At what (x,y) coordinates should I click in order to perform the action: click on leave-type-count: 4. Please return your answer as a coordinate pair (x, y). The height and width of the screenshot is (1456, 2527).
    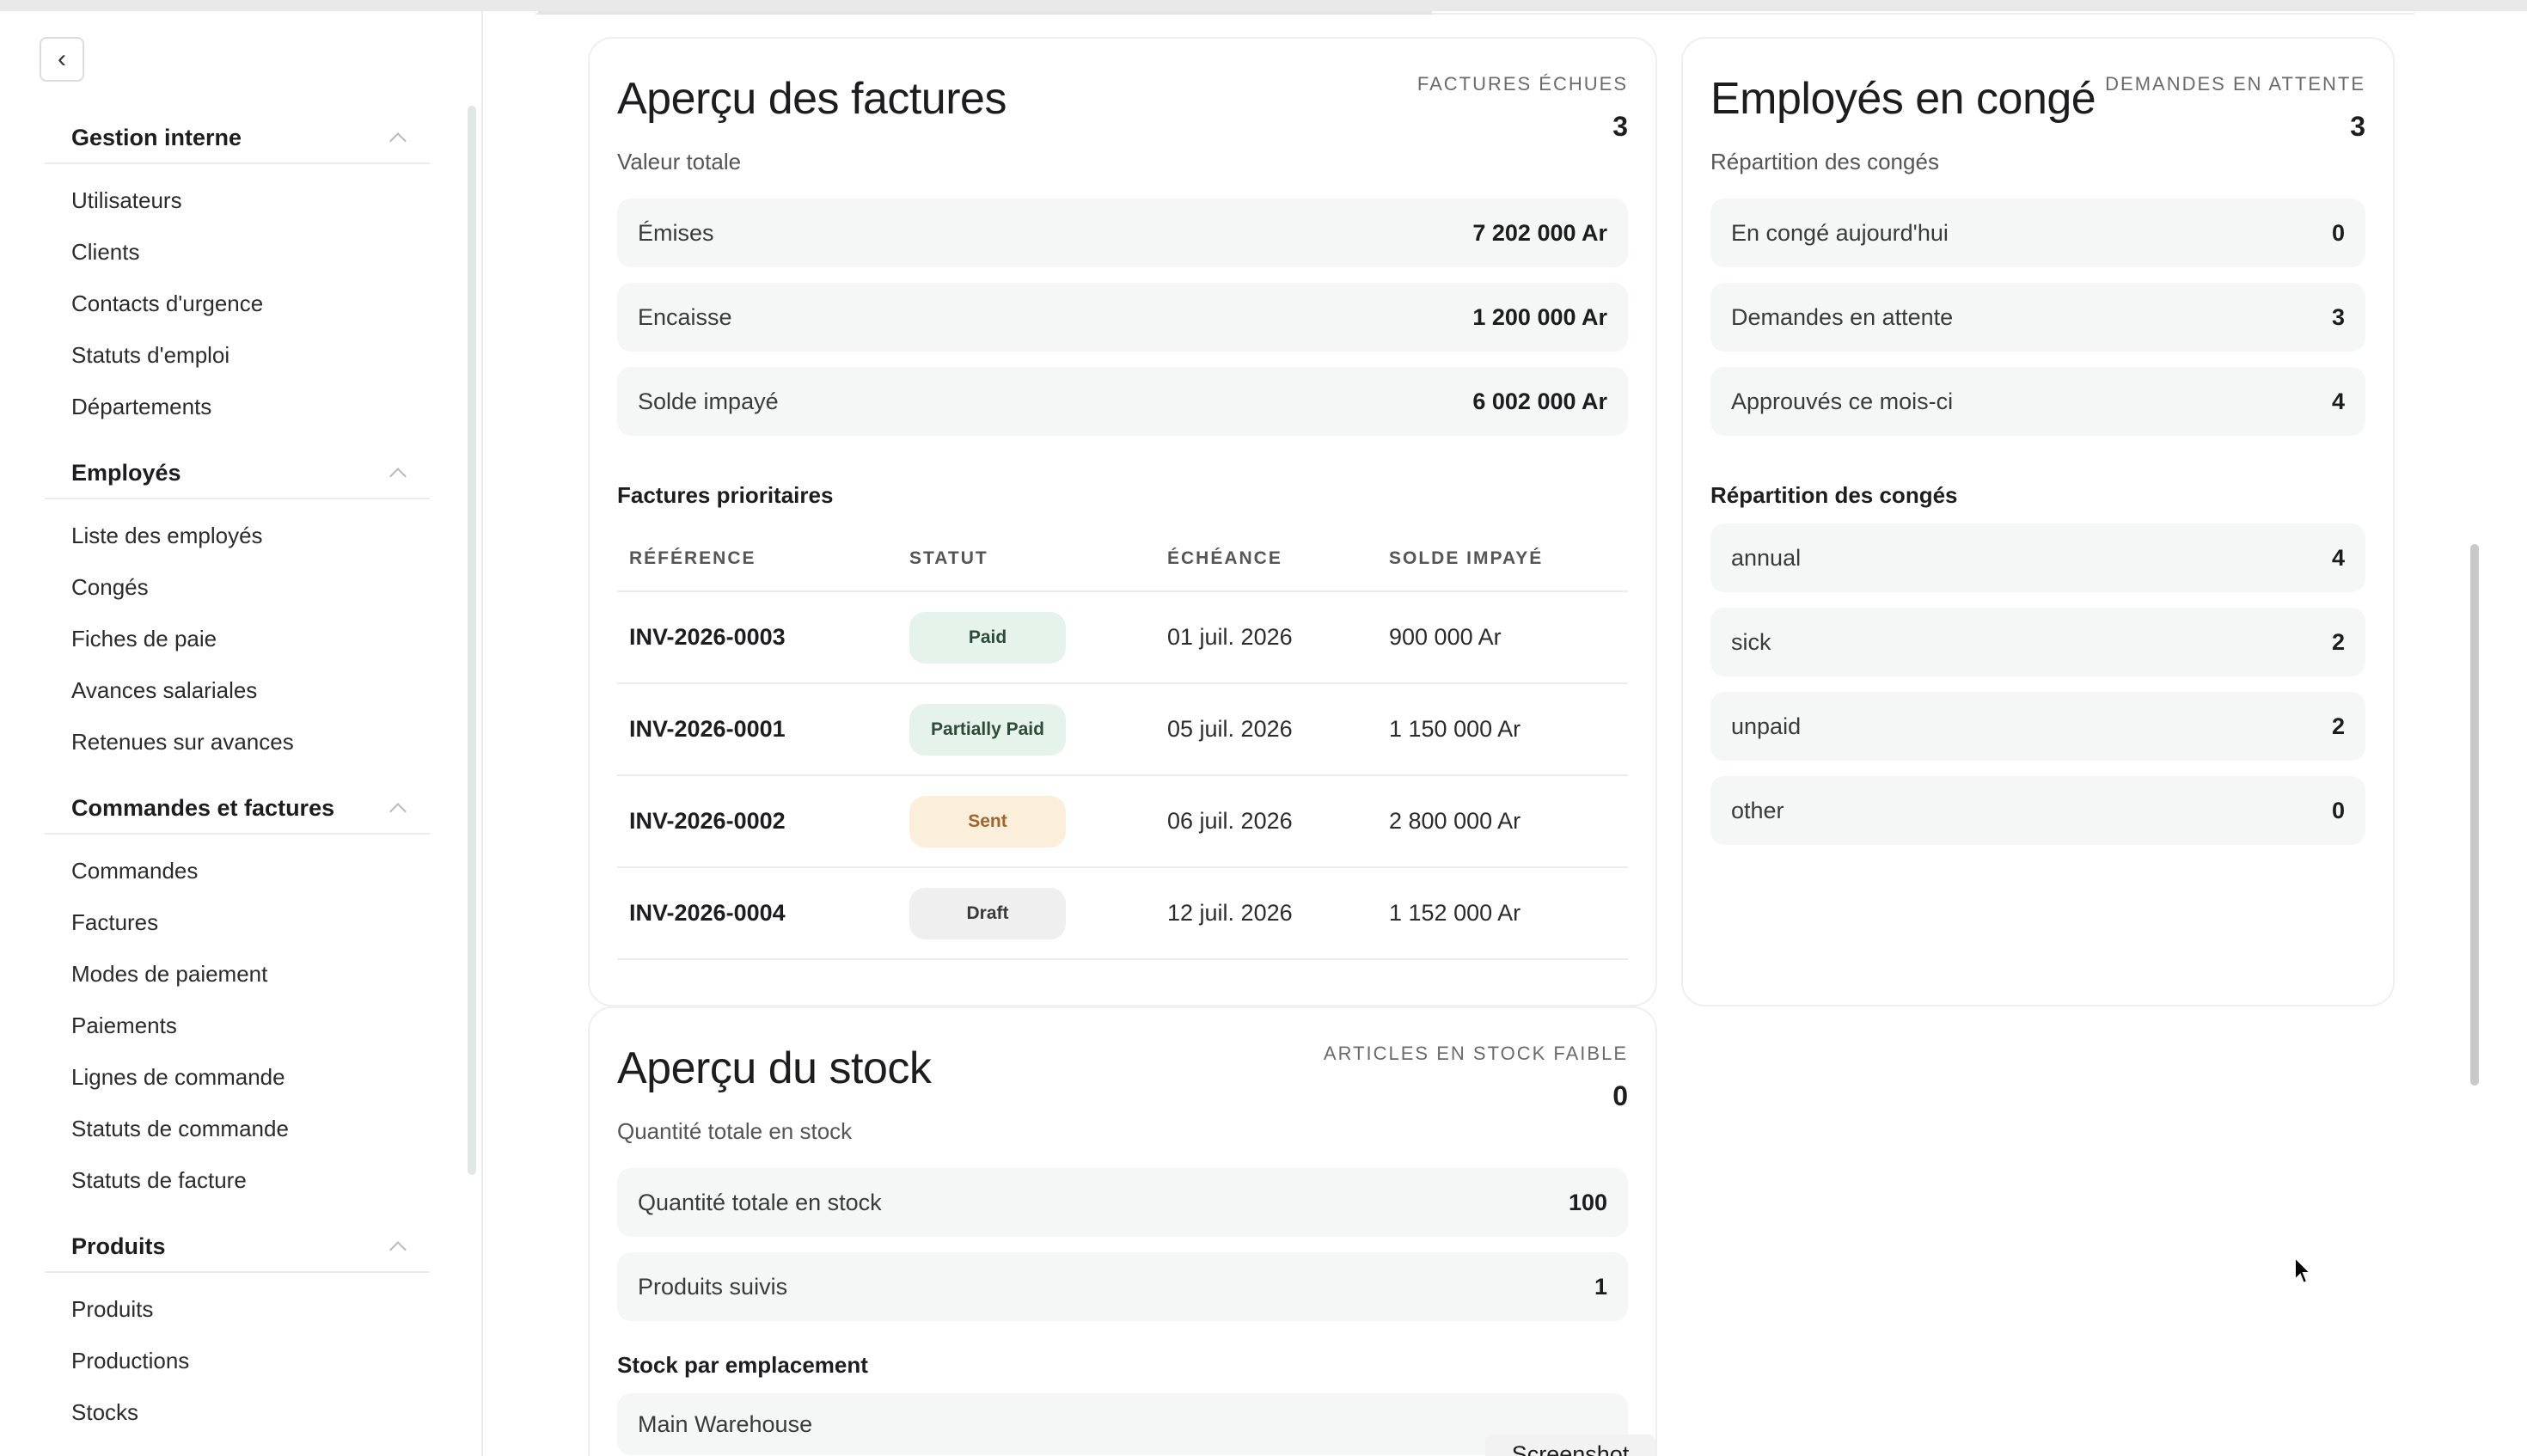
    Looking at the image, I should click on (2338, 557).